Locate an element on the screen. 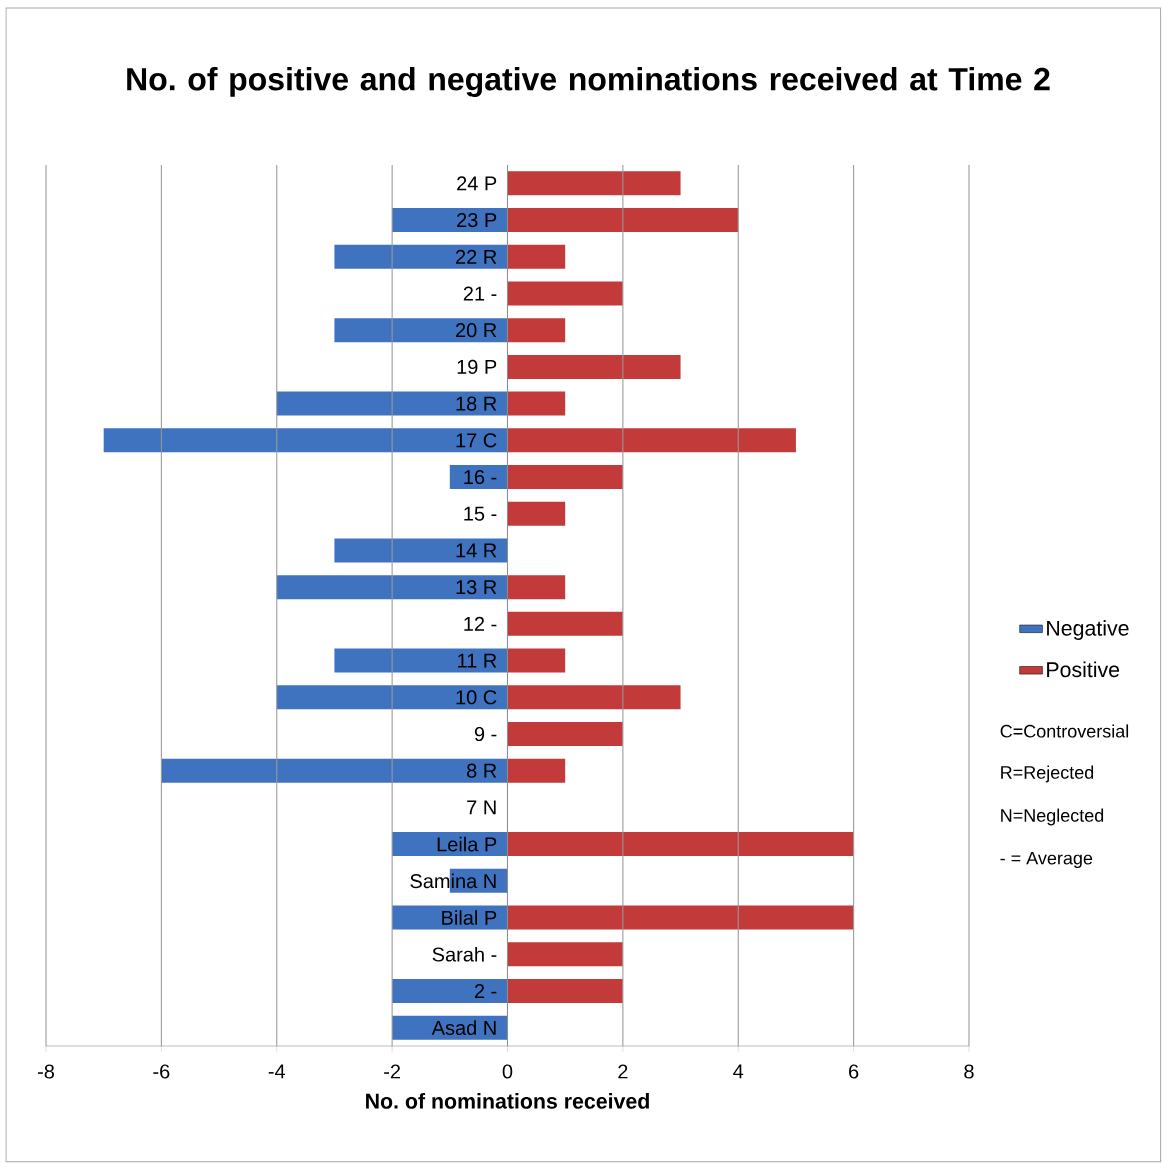 The image size is (1162, 1163). y-tick-label: Bilal P is located at coordinates (469, 917).